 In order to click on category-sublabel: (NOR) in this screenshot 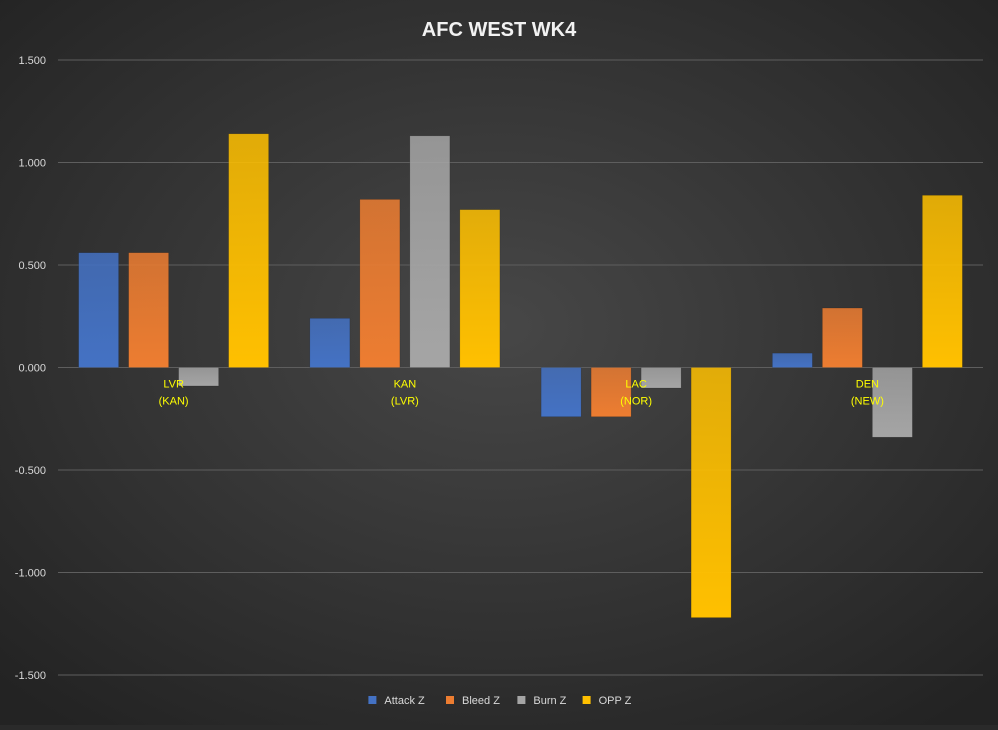, I will do `click(636, 402)`.